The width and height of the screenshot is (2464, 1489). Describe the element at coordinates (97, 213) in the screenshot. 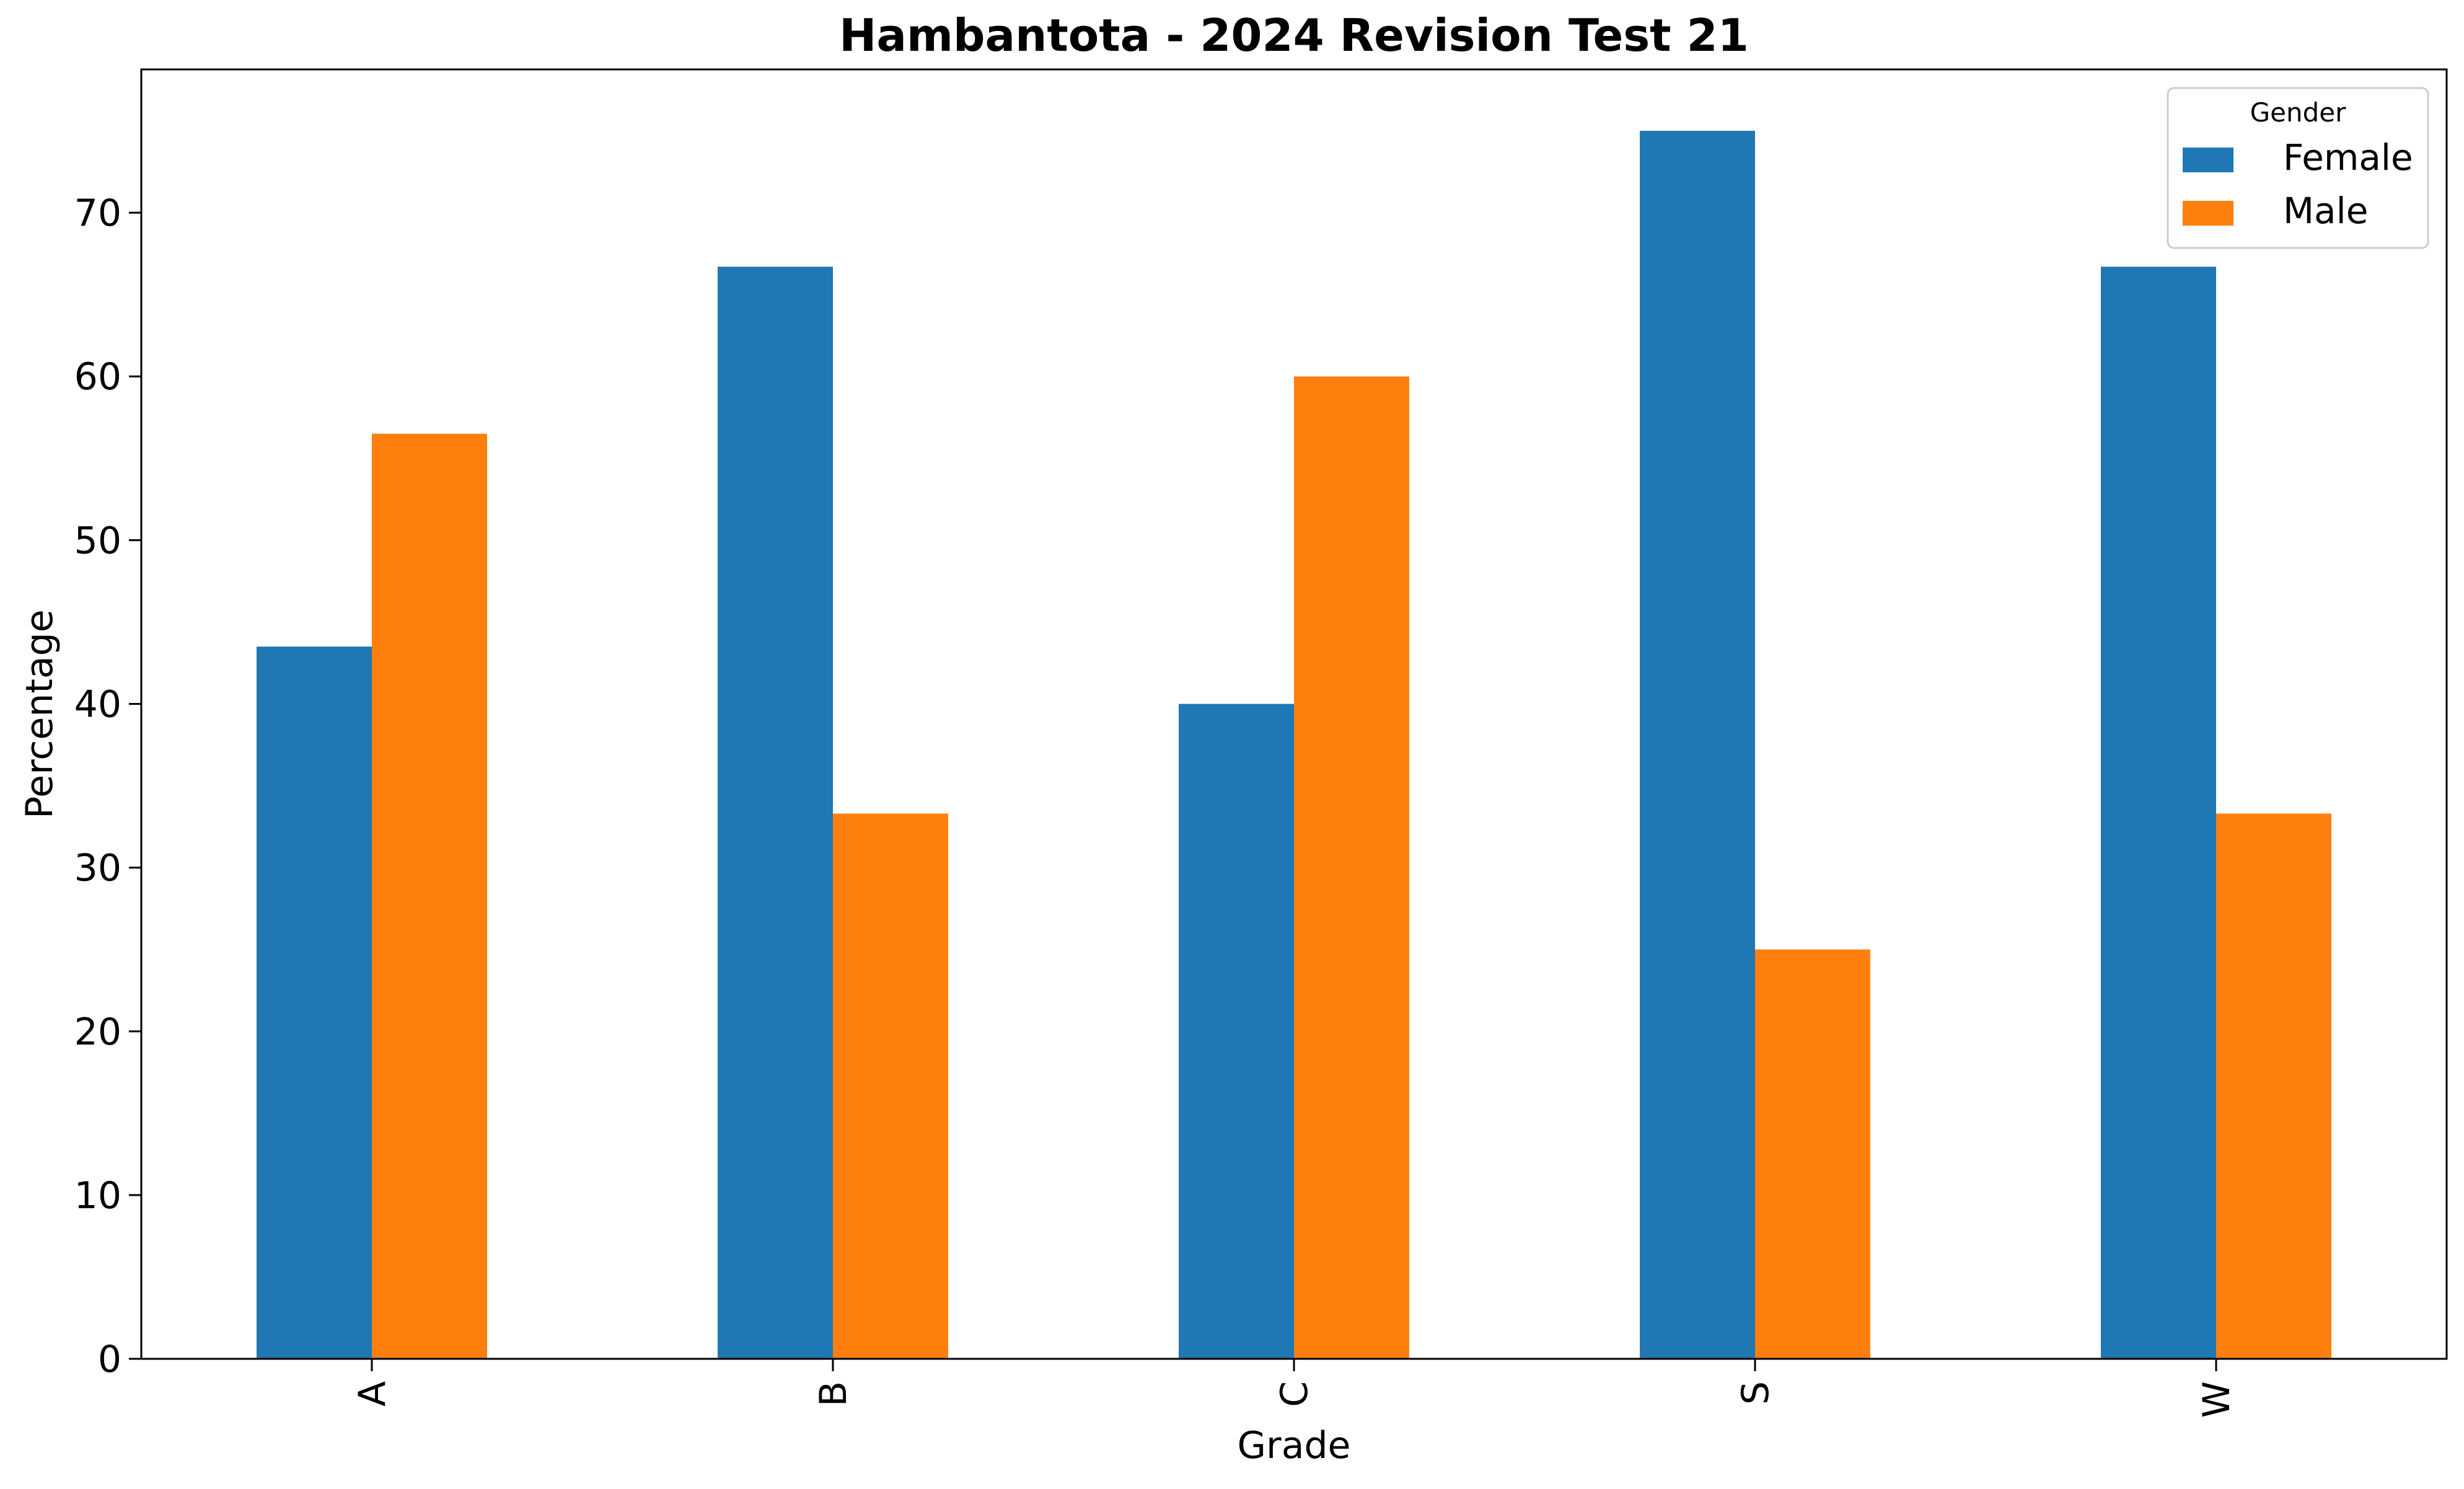

I see `y-tick-label: 70` at that location.